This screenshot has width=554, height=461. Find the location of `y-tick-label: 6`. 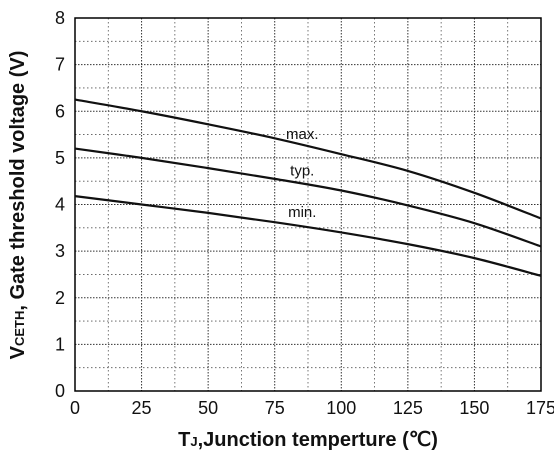

y-tick-label: 6 is located at coordinates (60, 111).